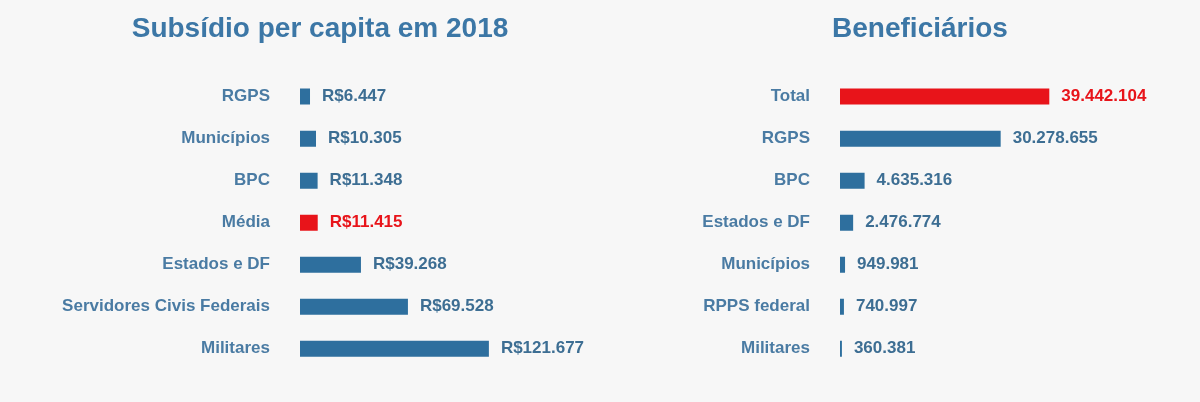  I want to click on data-label: R$10.305, so click(365, 138).